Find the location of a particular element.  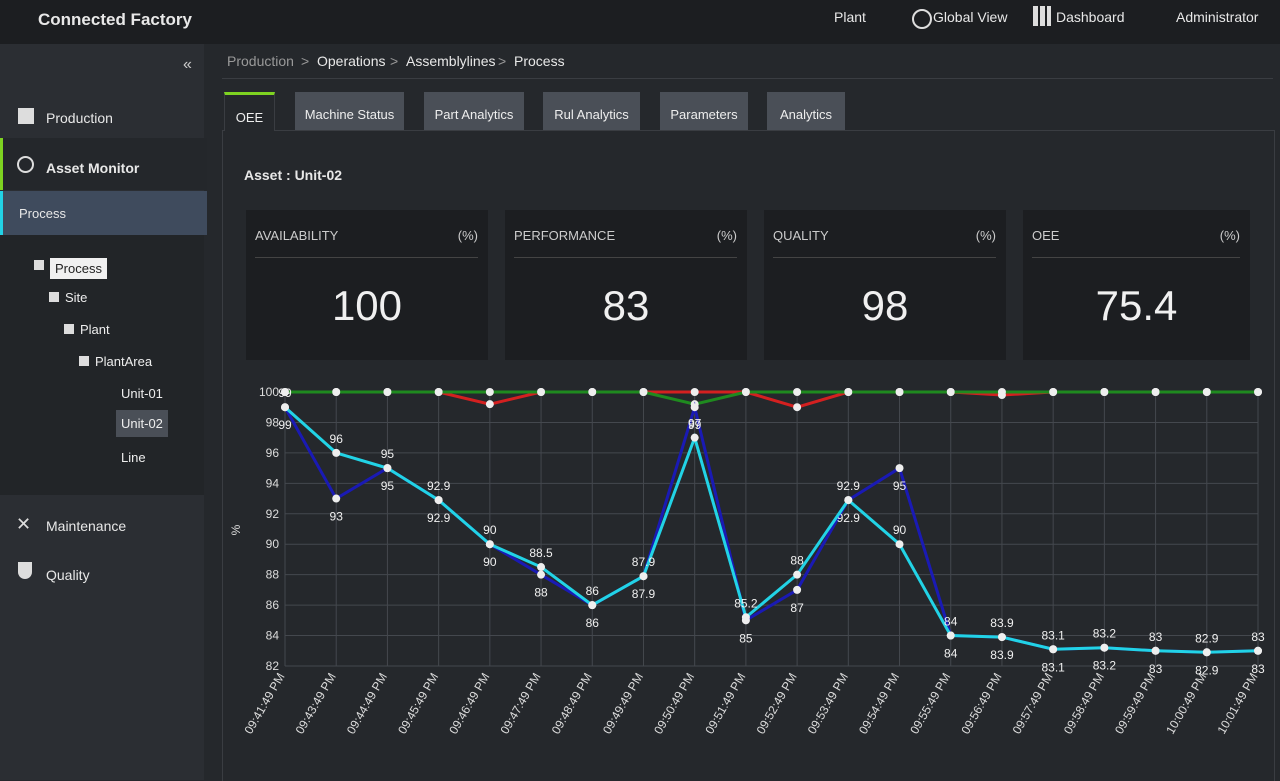

x-tick-label: 09:52:49 PM is located at coordinates (777, 703).